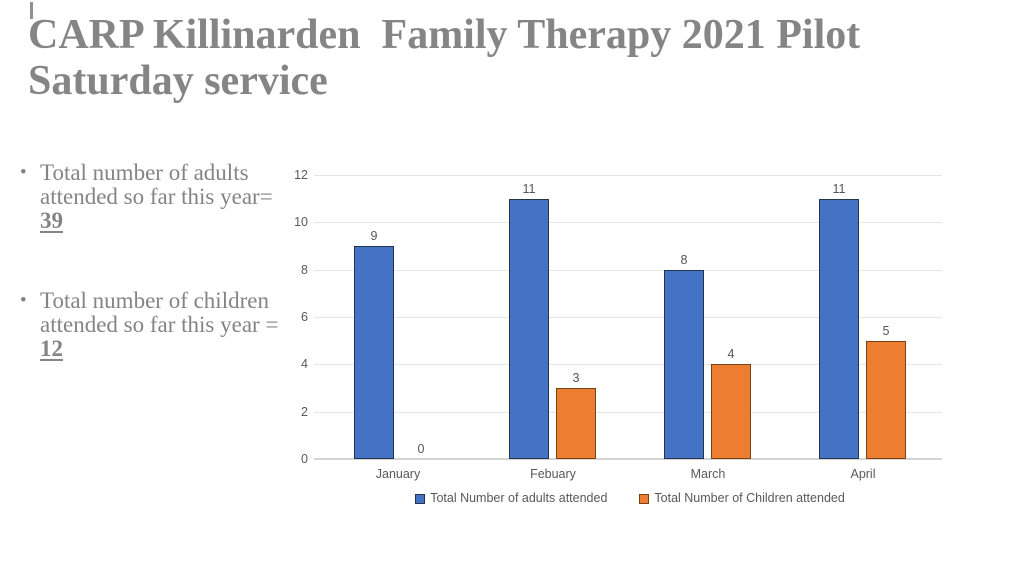 Image resolution: width=1024 pixels, height=576 pixels. I want to click on legend-swatch-adults, so click(420, 498).